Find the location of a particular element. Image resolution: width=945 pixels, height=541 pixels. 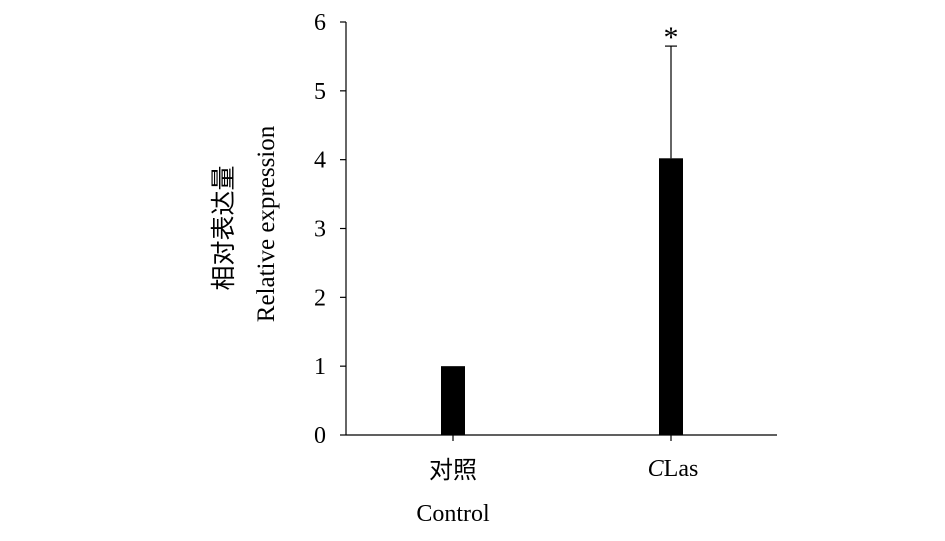

x-category-label-clas-prefix: C is located at coordinates (656, 469).